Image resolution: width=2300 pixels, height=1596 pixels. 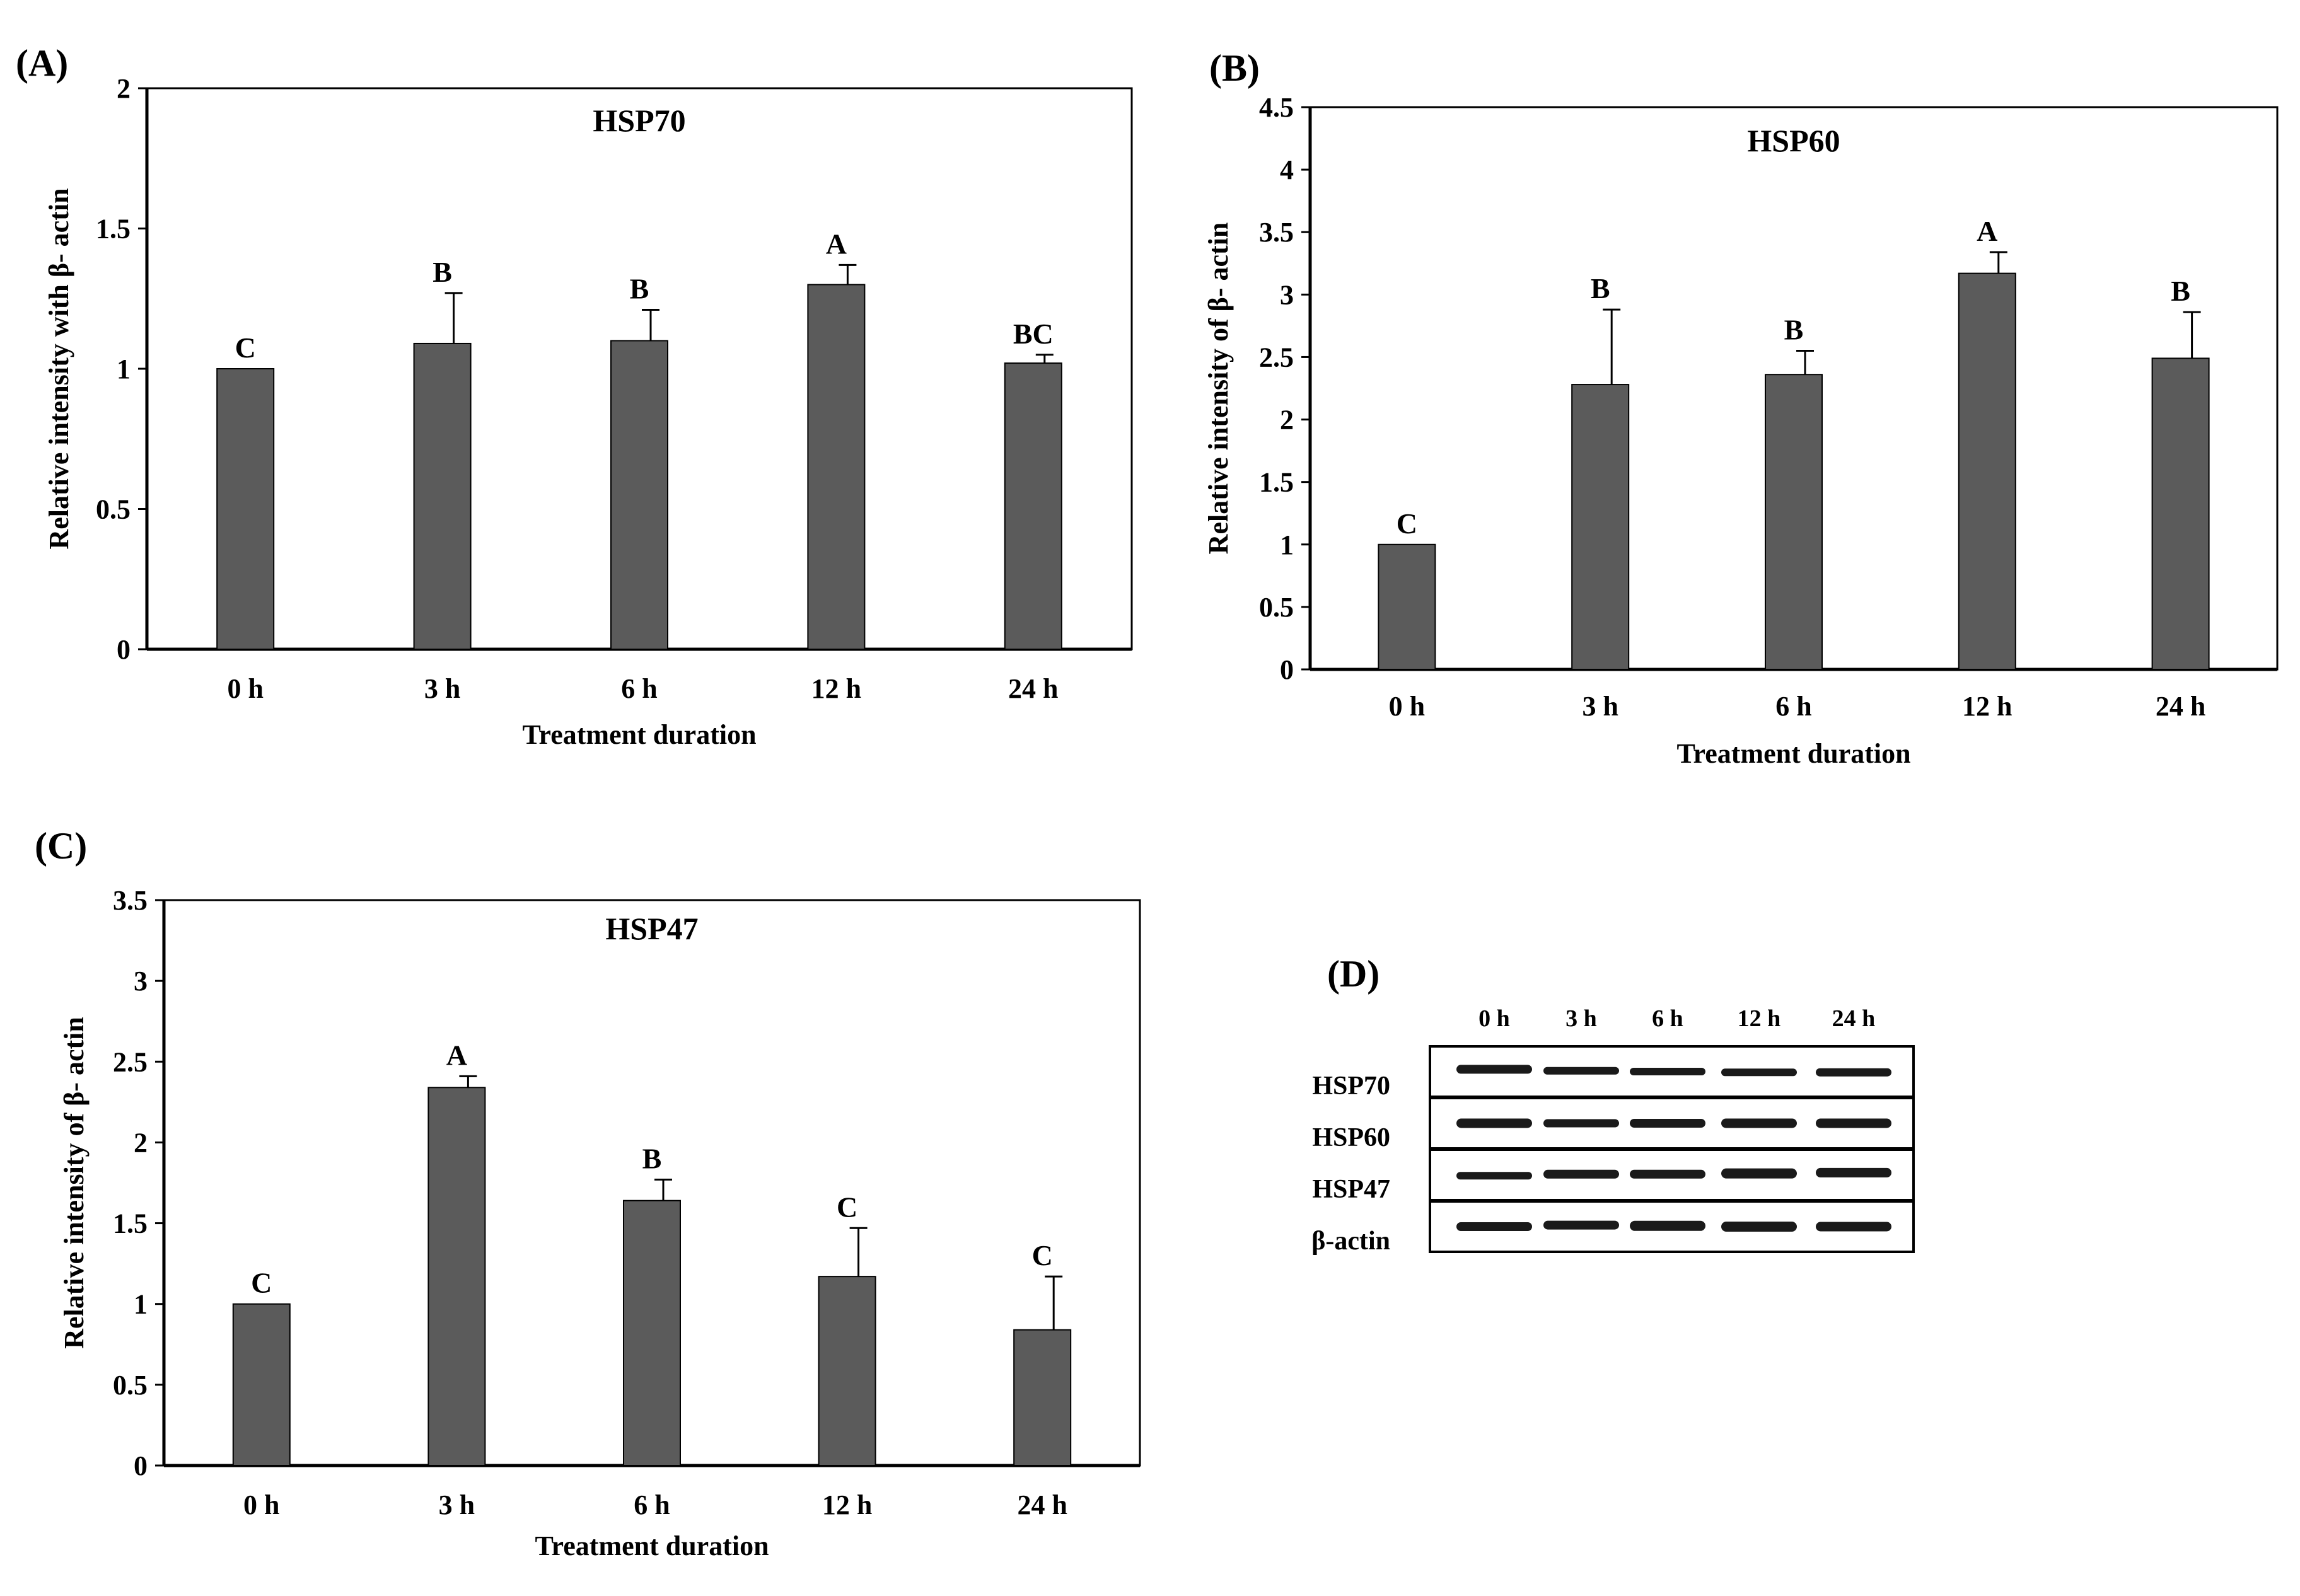 I want to click on bar-12h, so click(x=1987, y=471).